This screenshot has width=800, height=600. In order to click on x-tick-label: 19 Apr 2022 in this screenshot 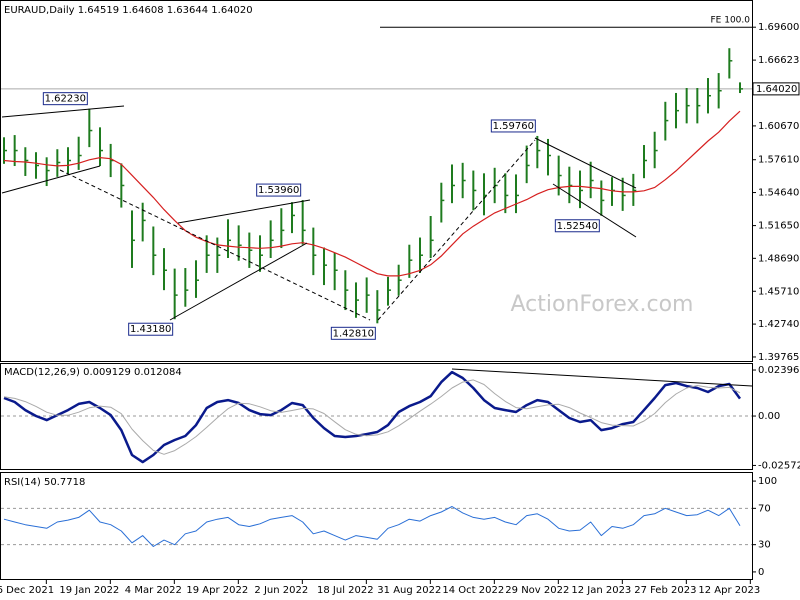, I will do `click(217, 590)`.